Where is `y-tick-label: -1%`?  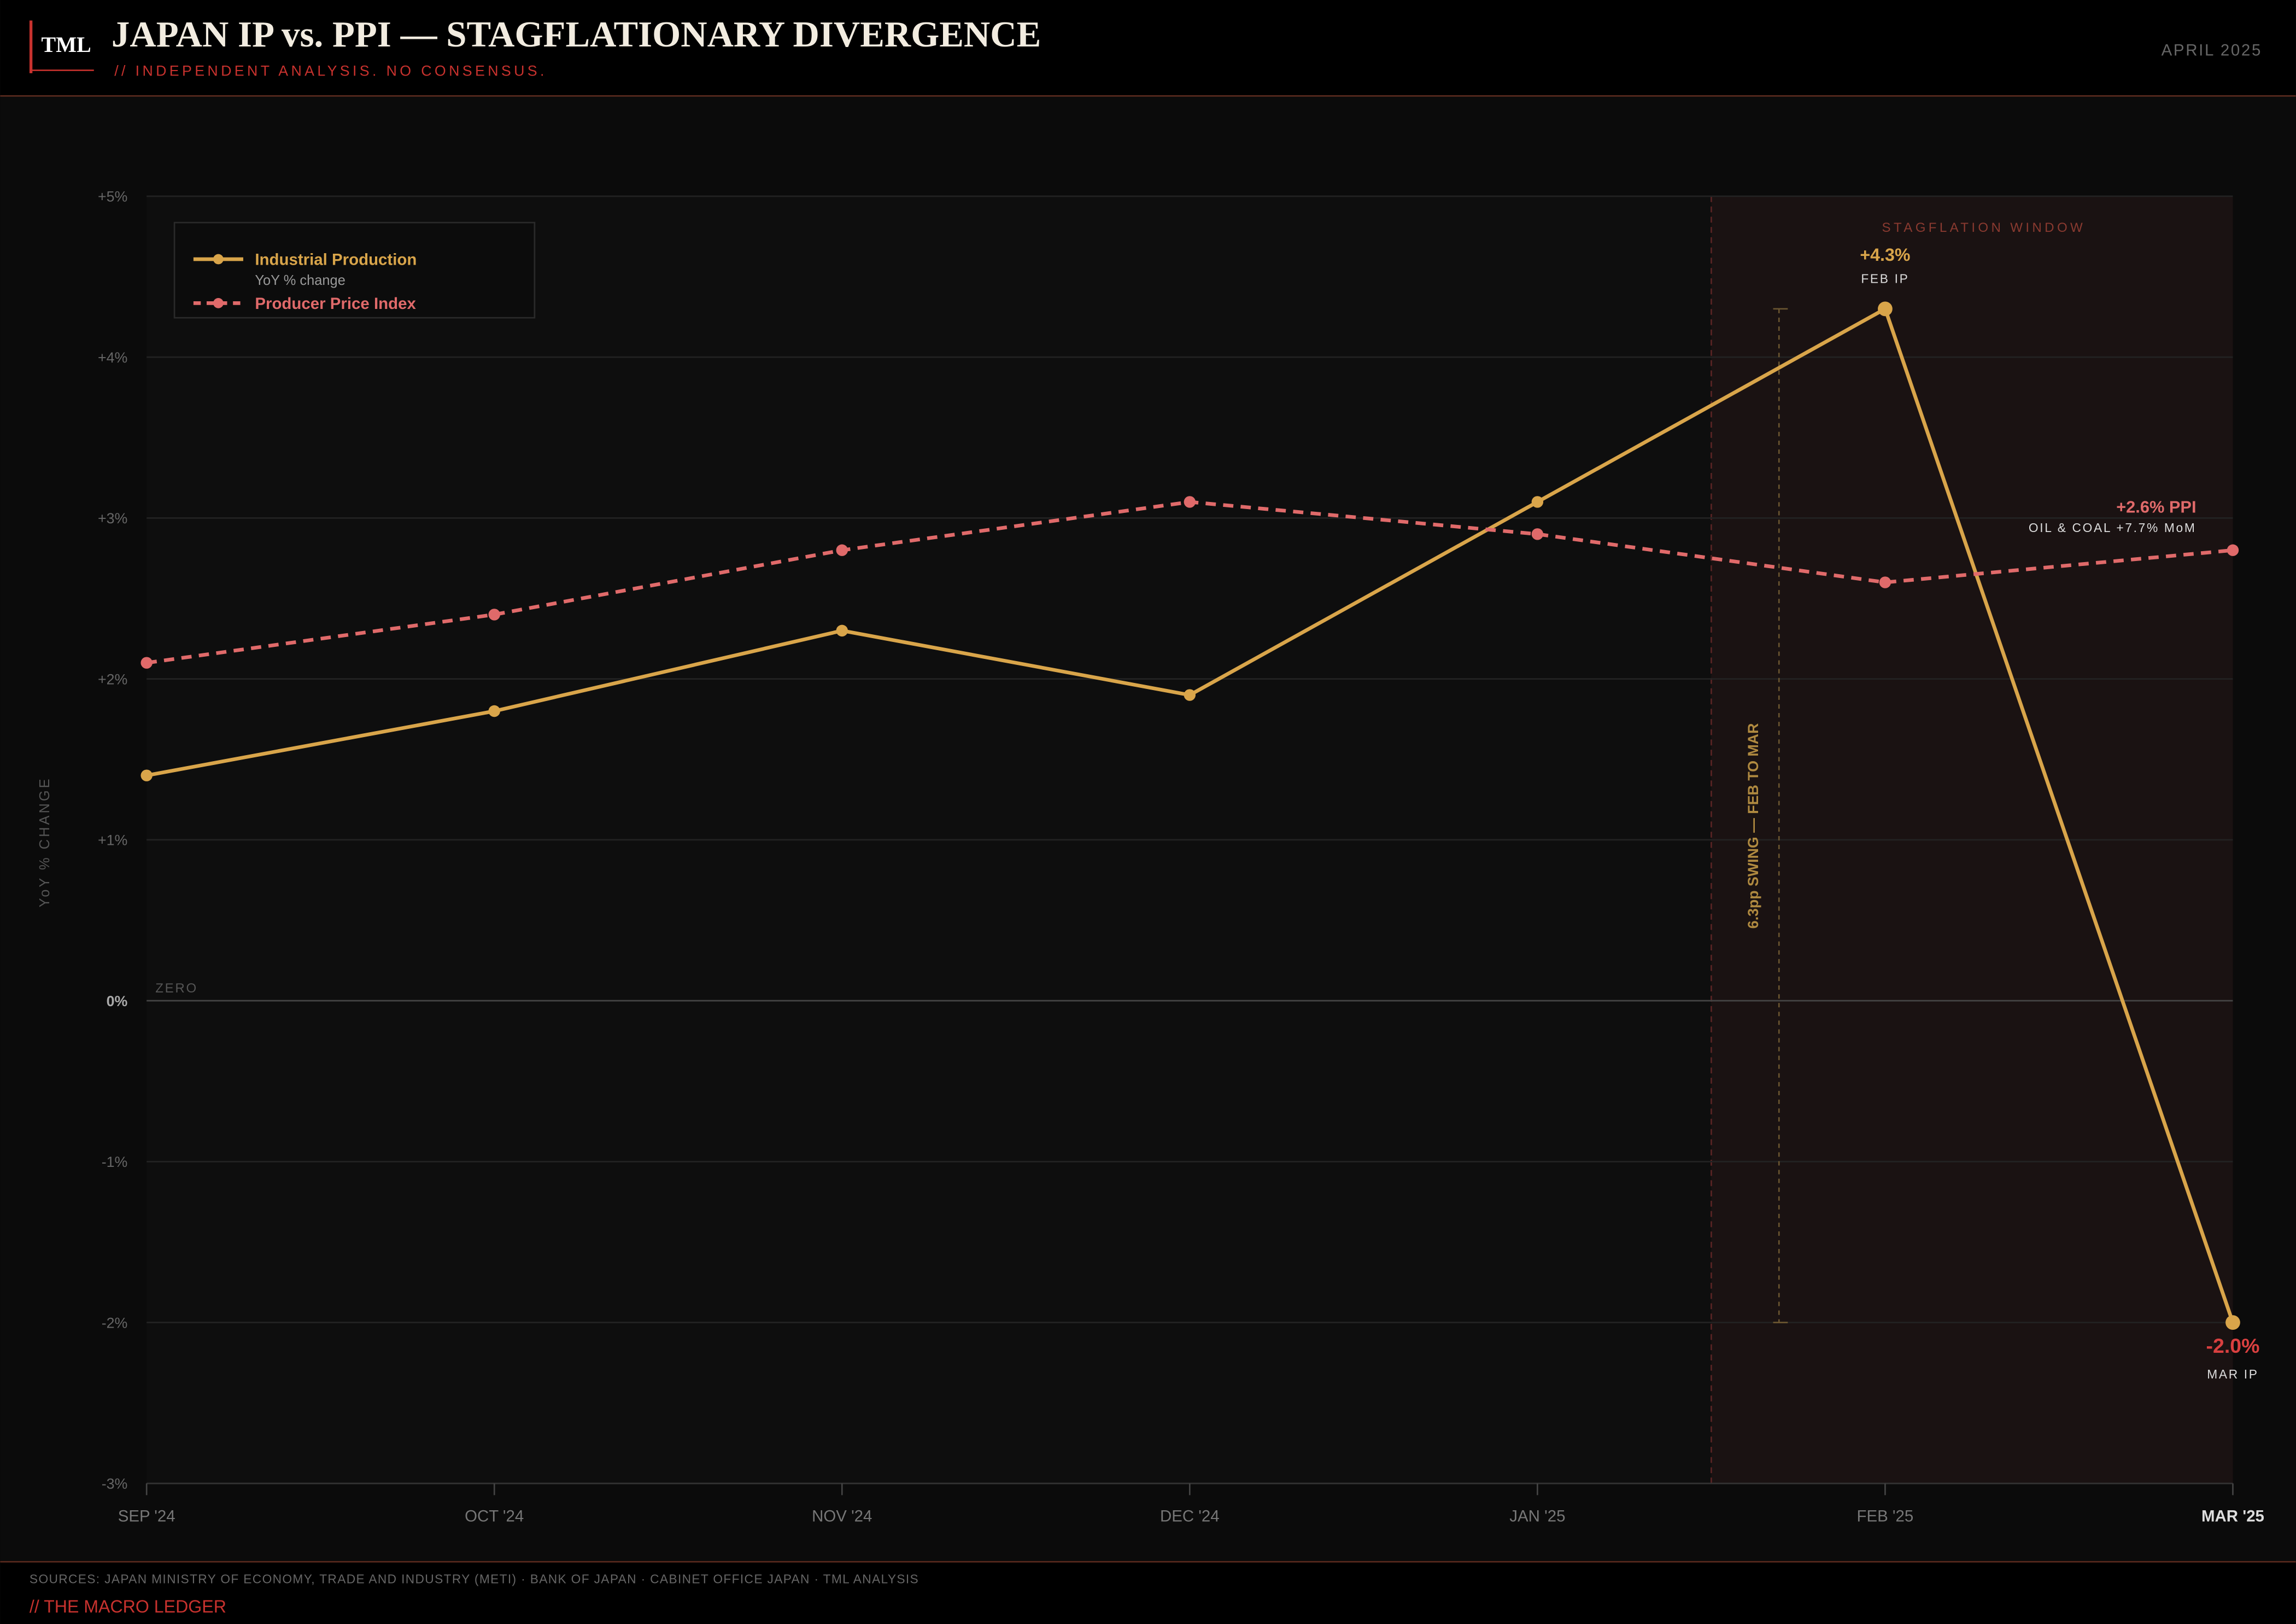
y-tick-label: -1% is located at coordinates (115, 1162).